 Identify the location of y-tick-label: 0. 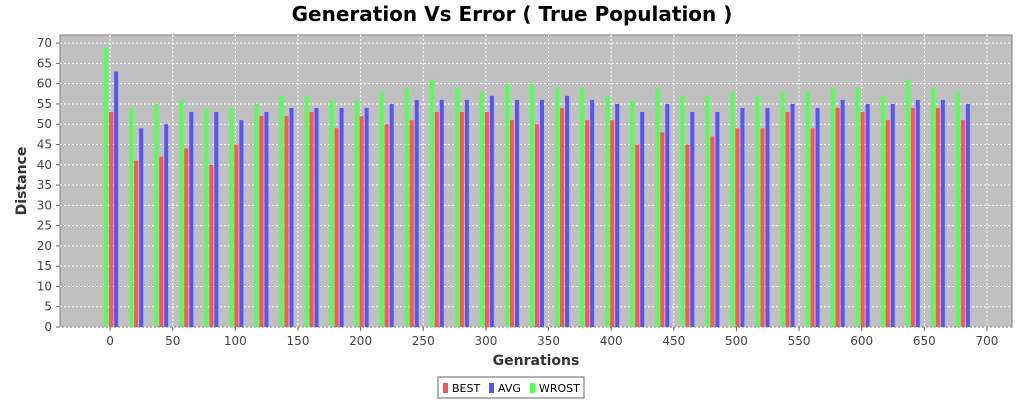
(48, 327).